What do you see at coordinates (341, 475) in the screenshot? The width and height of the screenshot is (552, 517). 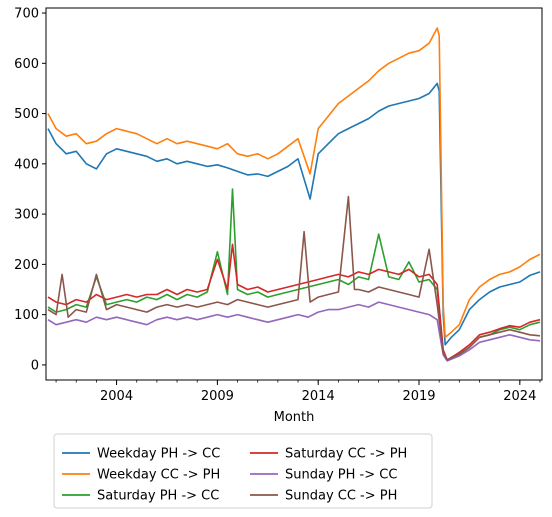 I see `legend-label: Sunday PH -> CC` at bounding box center [341, 475].